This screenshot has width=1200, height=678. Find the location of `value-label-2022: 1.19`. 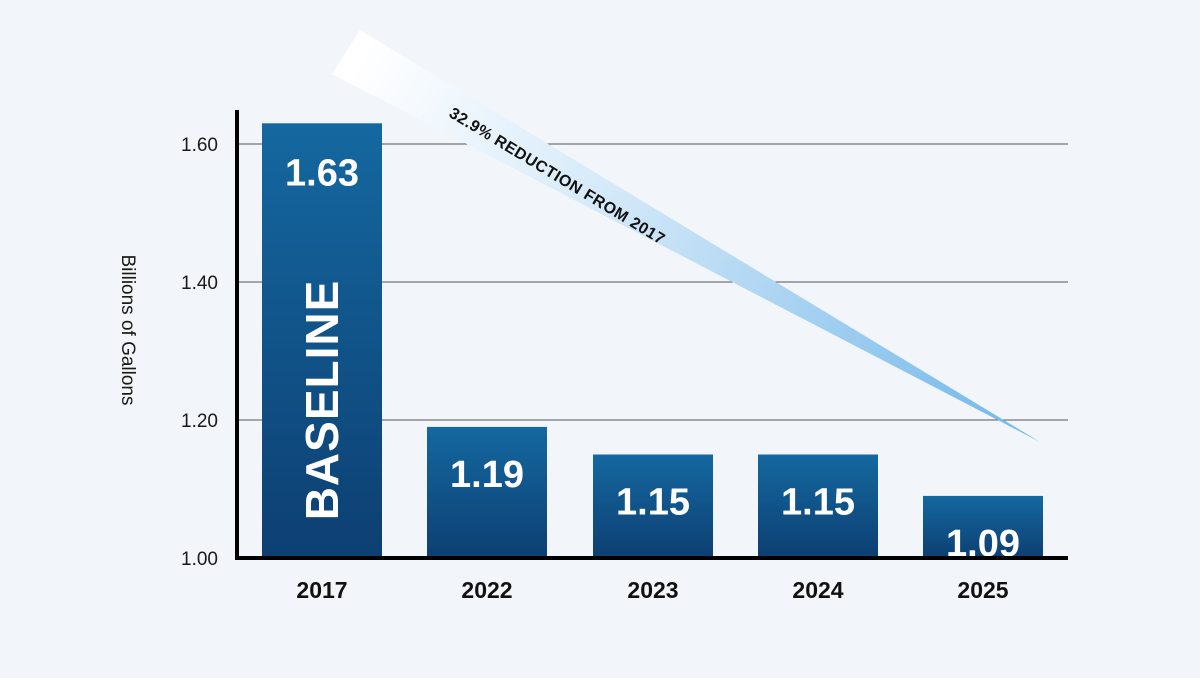

value-label-2022: 1.19 is located at coordinates (487, 475).